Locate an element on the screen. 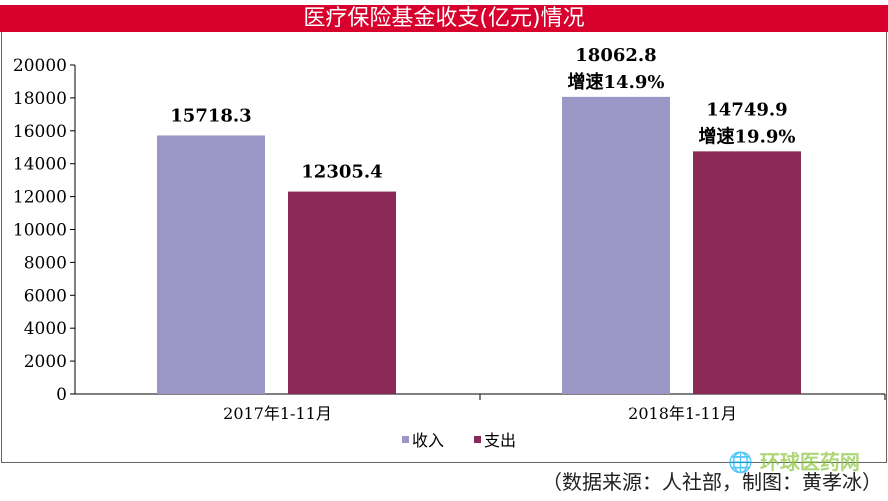  data-label: 12305.4 is located at coordinates (341, 172).